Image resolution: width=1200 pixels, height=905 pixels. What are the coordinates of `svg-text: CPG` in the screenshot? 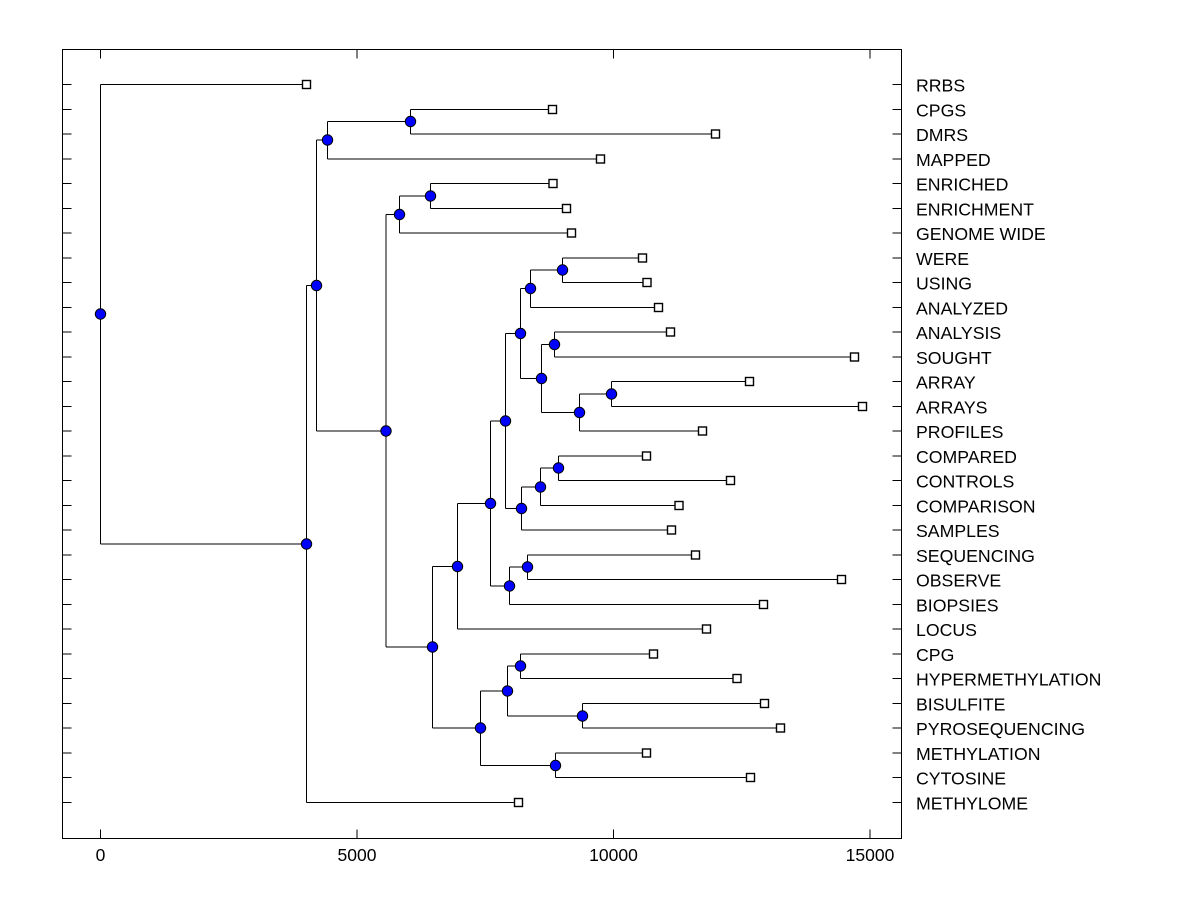 It's located at (935, 655).